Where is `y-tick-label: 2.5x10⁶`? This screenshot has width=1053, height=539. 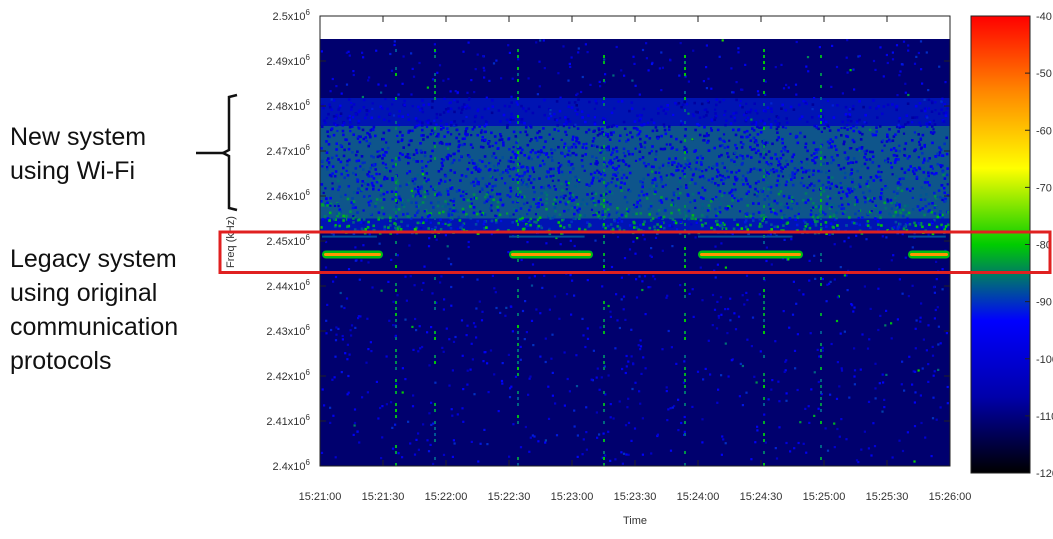 y-tick-label: 2.5x10⁶ is located at coordinates (292, 15).